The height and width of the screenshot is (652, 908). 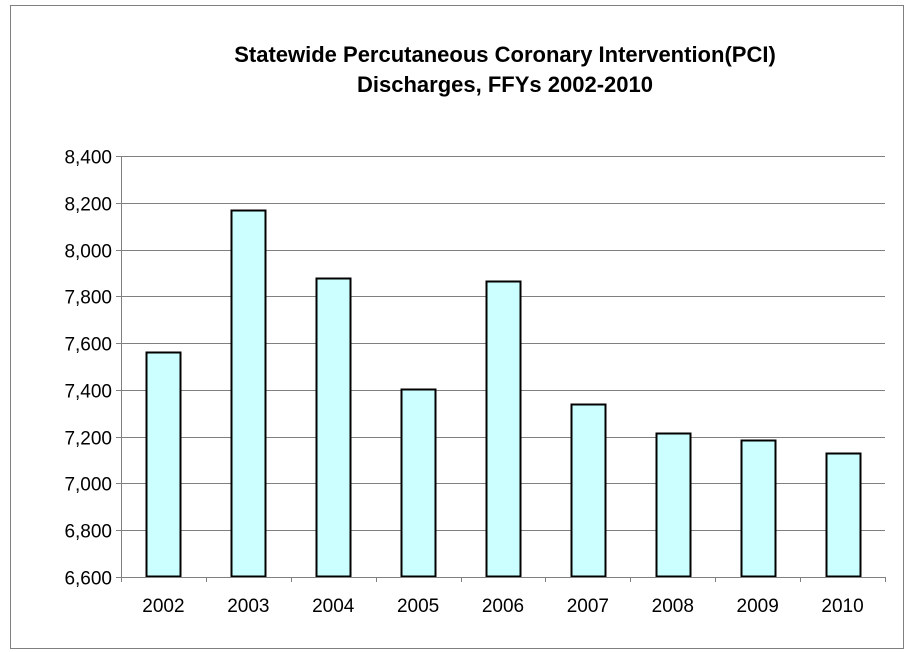 What do you see at coordinates (418, 483) in the screenshot?
I see `bar-2005` at bounding box center [418, 483].